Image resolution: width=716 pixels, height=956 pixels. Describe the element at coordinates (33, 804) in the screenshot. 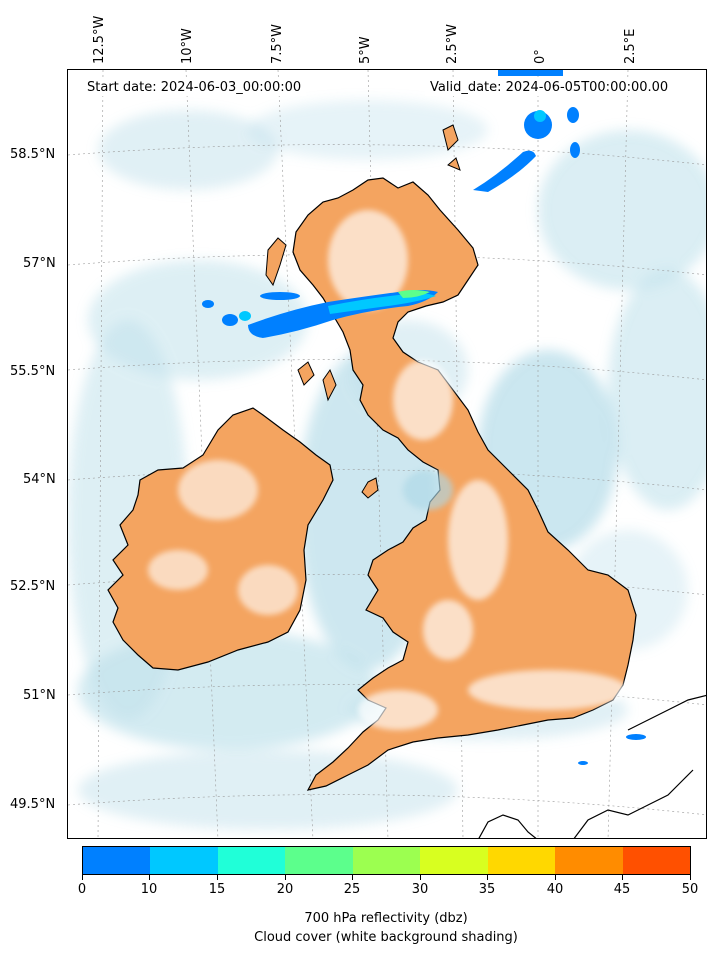

I see `lat-label-49-5n: 49.5°N` at that location.